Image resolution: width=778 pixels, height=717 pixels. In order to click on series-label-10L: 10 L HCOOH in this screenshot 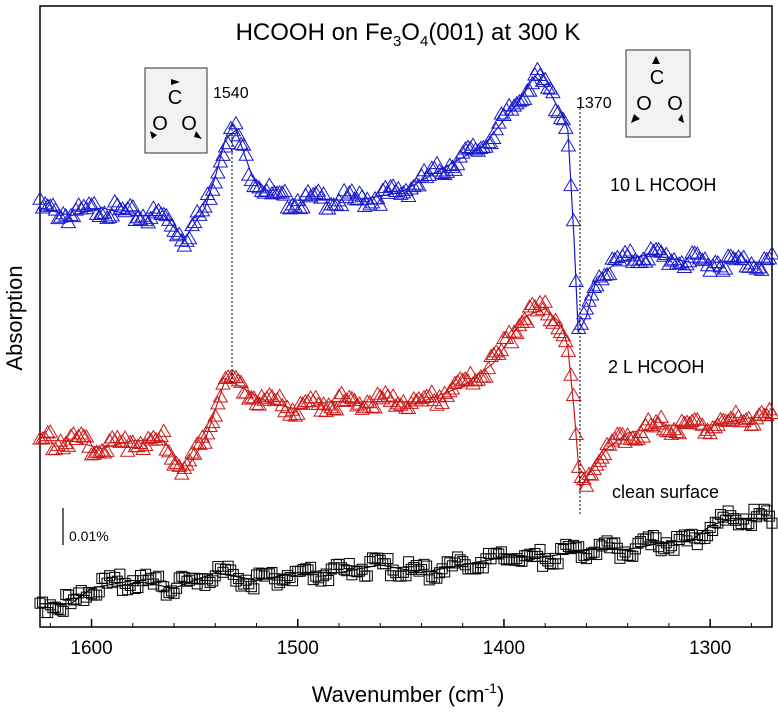, I will do `click(663, 185)`.